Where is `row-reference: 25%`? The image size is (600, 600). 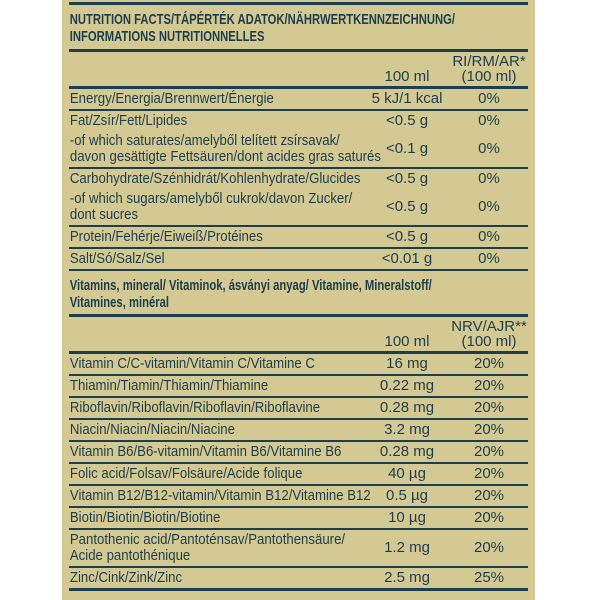 row-reference: 25% is located at coordinates (489, 577).